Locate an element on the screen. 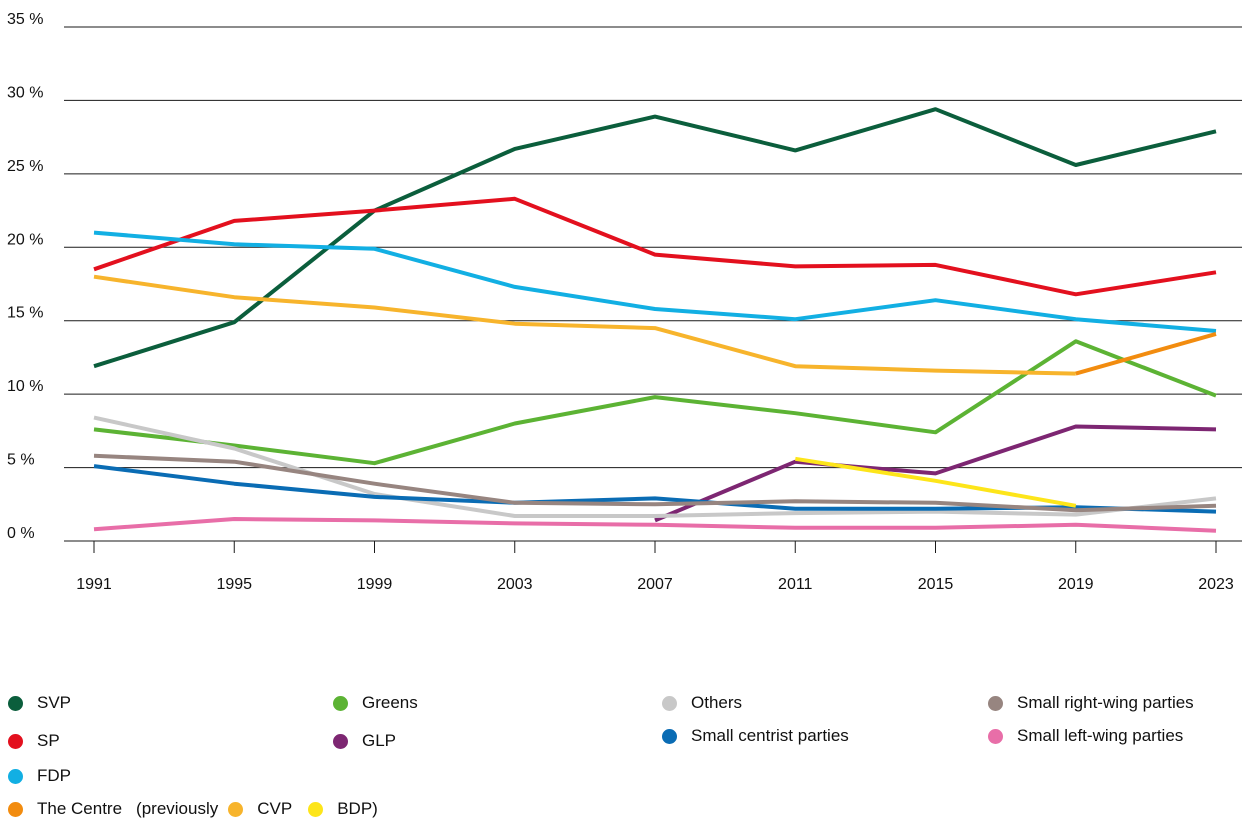  x-tick-label: 2023 is located at coordinates (1216, 584).